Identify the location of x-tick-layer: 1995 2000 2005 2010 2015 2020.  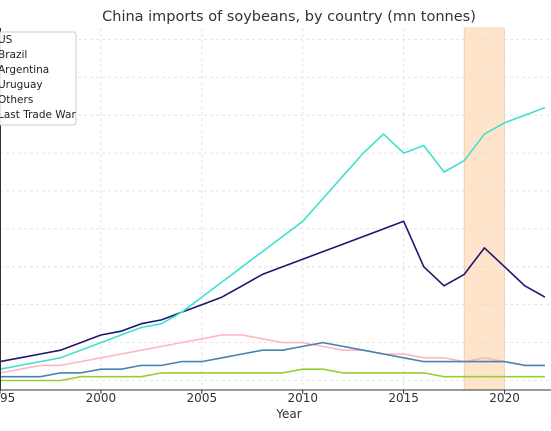
(260, 397).